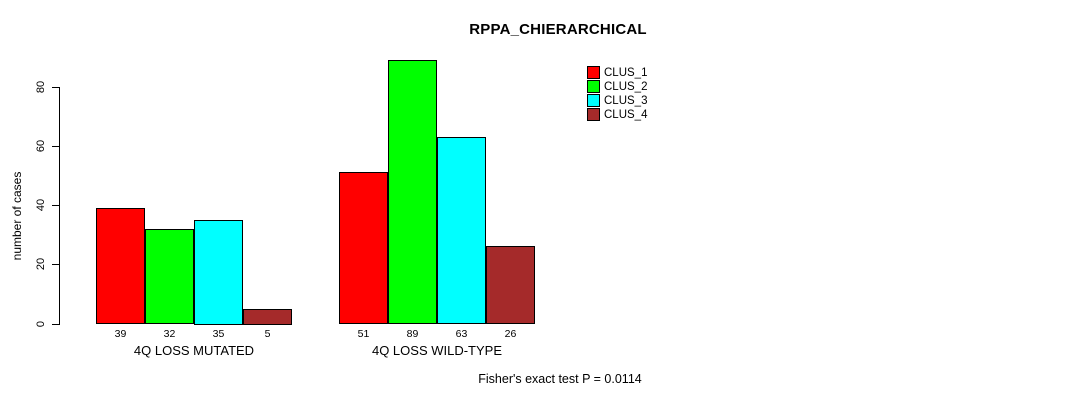  I want to click on bar-value-label: 32, so click(169, 334).